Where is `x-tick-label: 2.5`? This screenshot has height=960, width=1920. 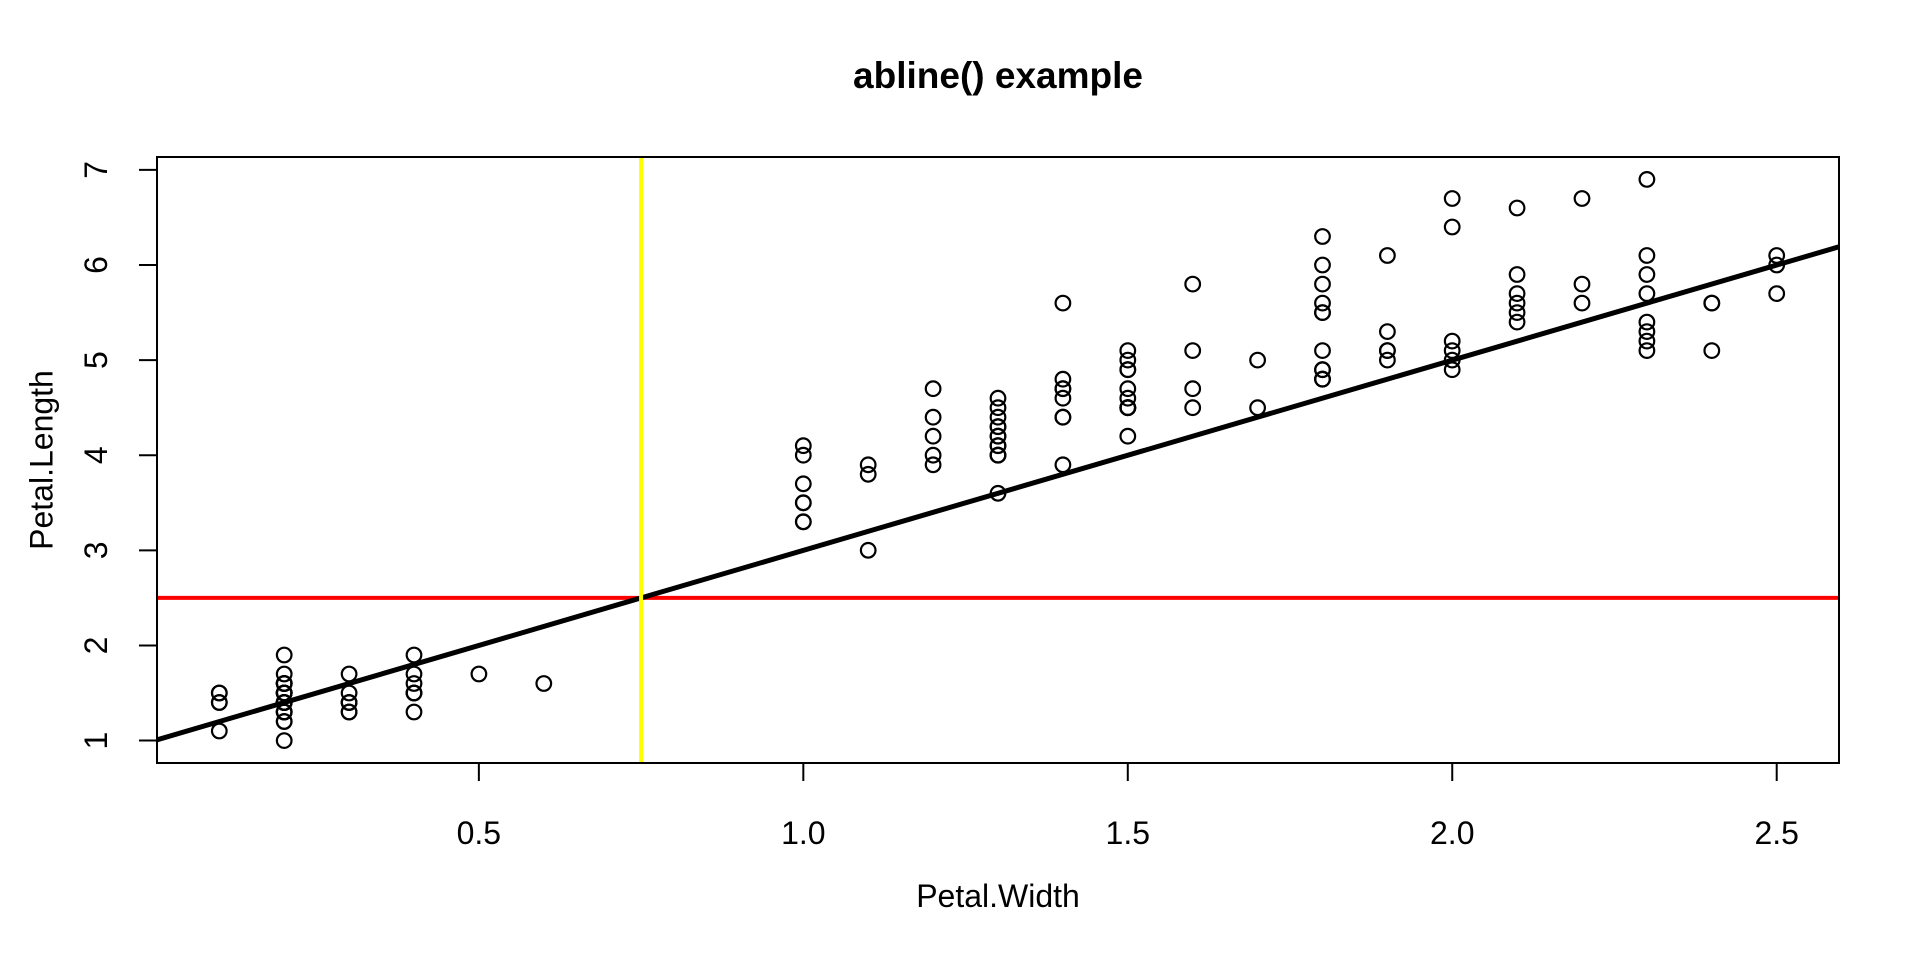
x-tick-label: 2.5 is located at coordinates (1776, 833).